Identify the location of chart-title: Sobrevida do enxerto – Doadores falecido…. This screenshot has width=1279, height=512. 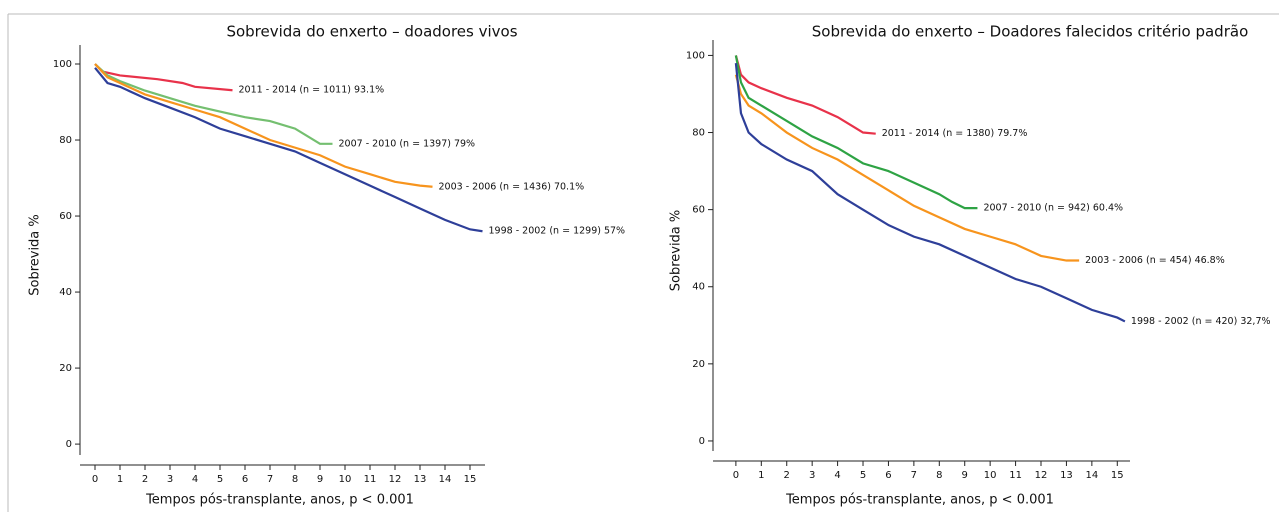
(1030, 32).